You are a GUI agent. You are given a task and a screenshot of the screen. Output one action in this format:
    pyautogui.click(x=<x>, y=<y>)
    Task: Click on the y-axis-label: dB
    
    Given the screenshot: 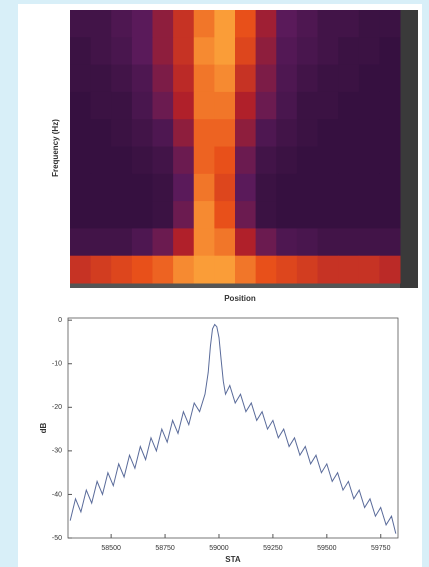 What is the action you would take?
    pyautogui.click(x=43, y=427)
    